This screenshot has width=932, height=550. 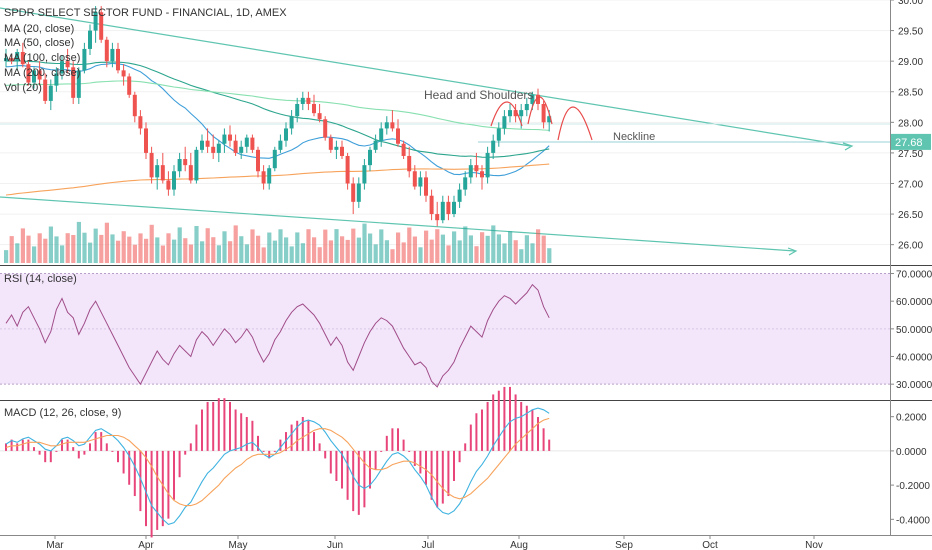 What do you see at coordinates (910, 123) in the screenshot?
I see `price-tick-label: 28.00` at bounding box center [910, 123].